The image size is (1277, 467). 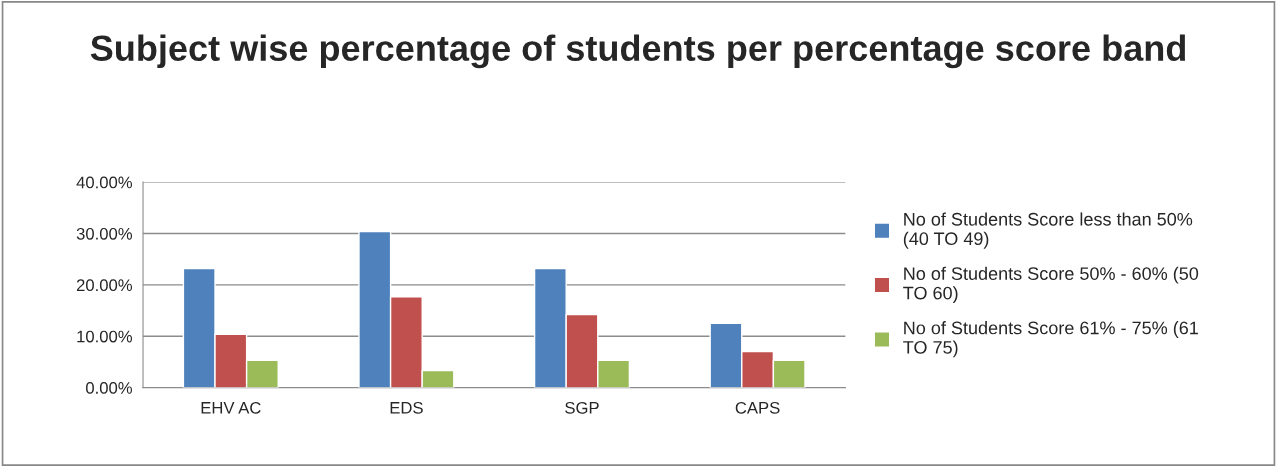 I want to click on y-tick-label: 40.00%, so click(x=104, y=182).